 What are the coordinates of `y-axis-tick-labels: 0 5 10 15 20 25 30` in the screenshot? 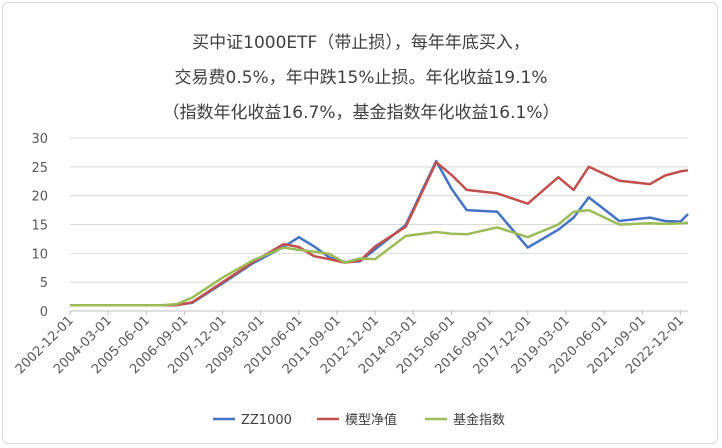 It's located at (39, 226).